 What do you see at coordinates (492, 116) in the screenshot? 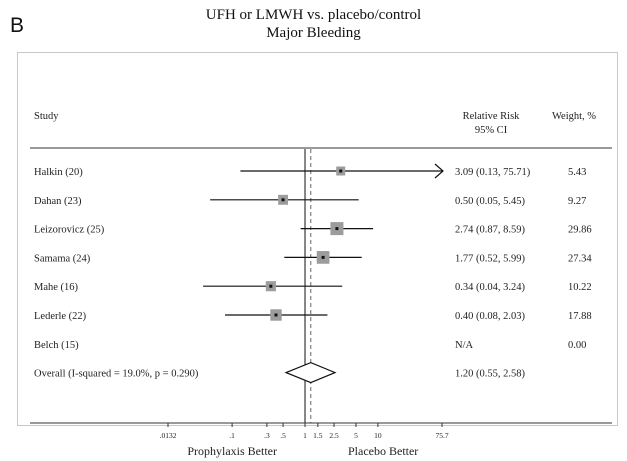
I see `header-relative-risk: Relative Risk` at bounding box center [492, 116].